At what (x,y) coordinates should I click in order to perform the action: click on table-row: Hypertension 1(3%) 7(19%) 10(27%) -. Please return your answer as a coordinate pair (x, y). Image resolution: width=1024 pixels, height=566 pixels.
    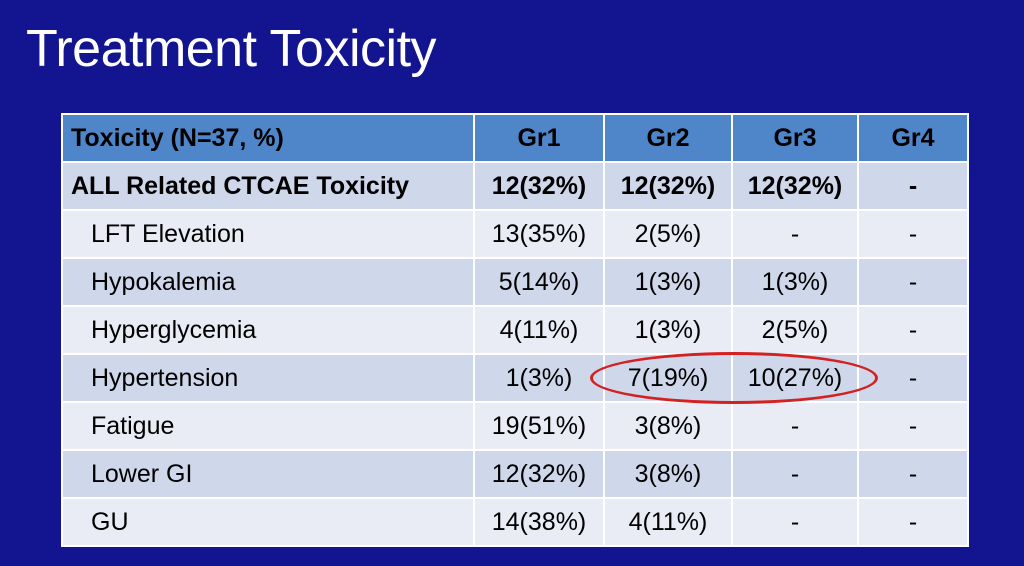
    Looking at the image, I should click on (515, 378).